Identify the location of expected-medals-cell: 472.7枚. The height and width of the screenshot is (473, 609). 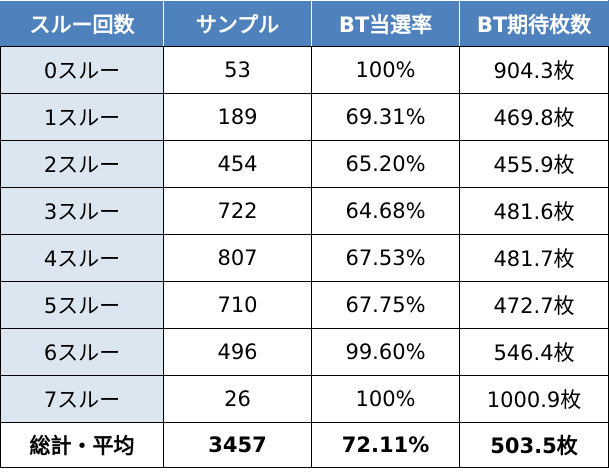
(534, 305).